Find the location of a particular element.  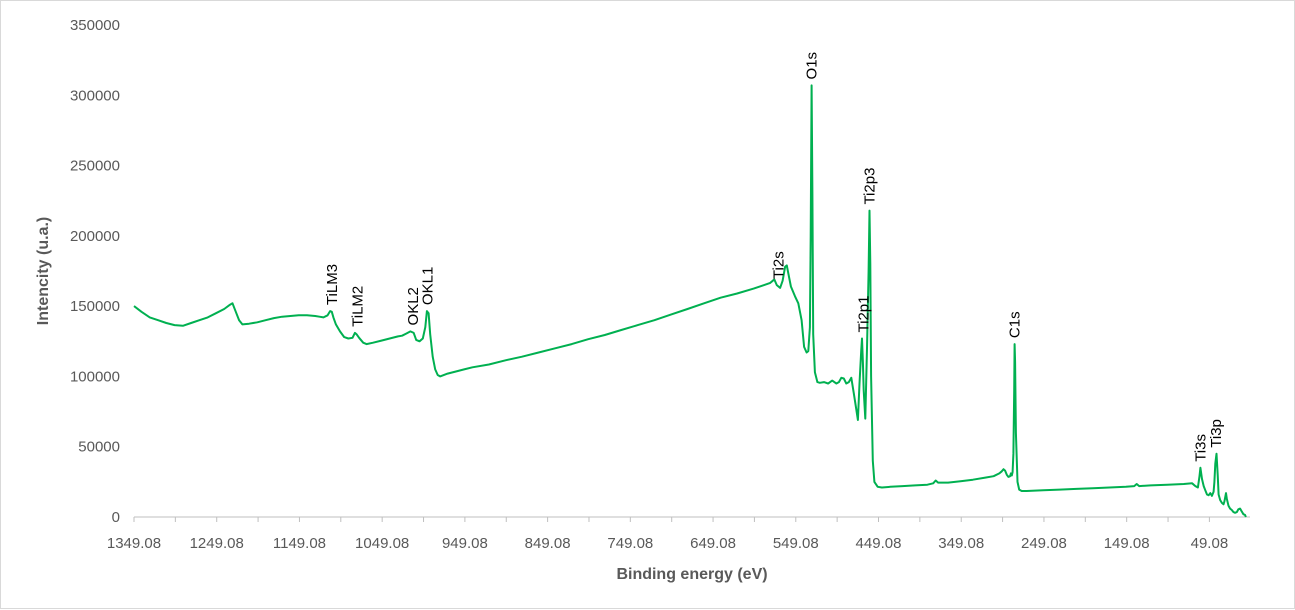

y-tick-label: 200000 is located at coordinates (95, 236).